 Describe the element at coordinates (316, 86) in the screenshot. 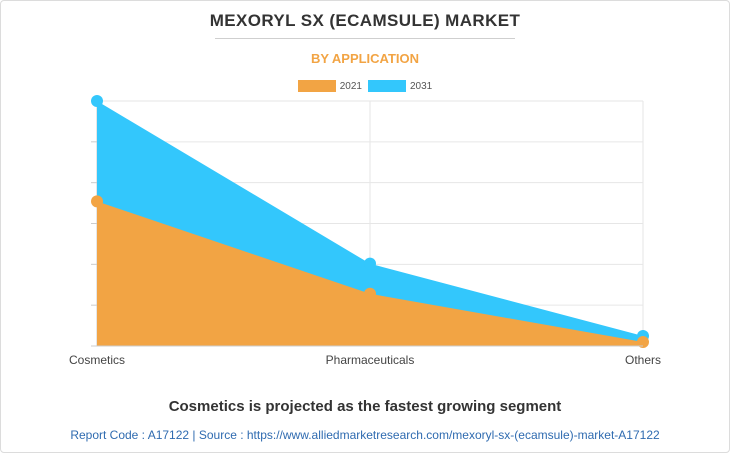

I see `legend-swatch-2021` at that location.